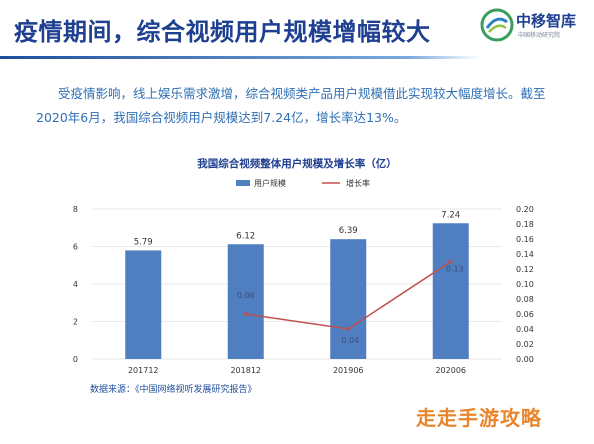 The width and height of the screenshot is (594, 444). I want to click on bar-value-label: 5.79, so click(143, 242).